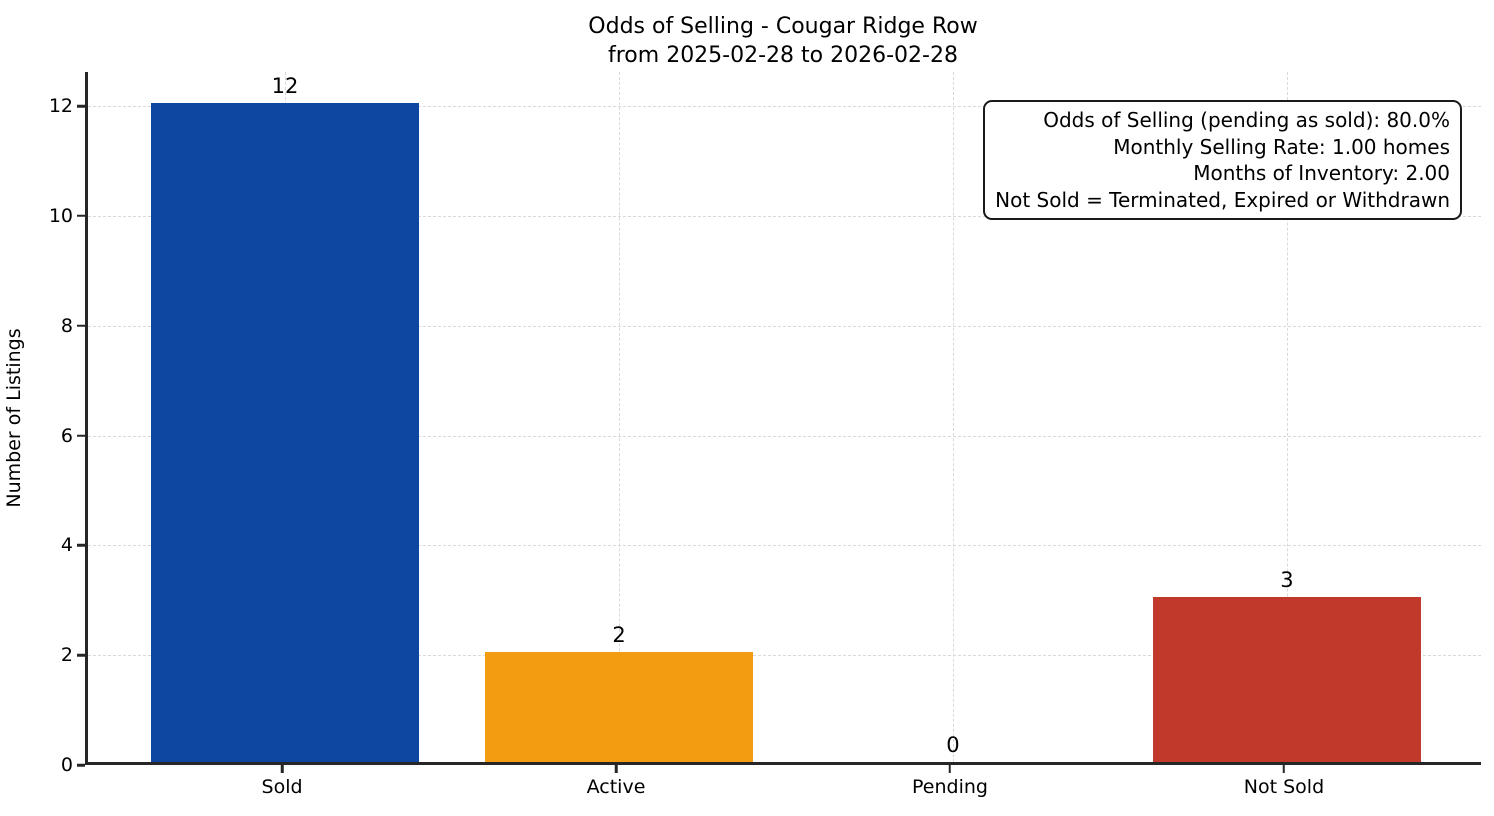 The width and height of the screenshot is (1494, 816). Describe the element at coordinates (285, 86) in the screenshot. I see `bar-value-label: 12` at that location.